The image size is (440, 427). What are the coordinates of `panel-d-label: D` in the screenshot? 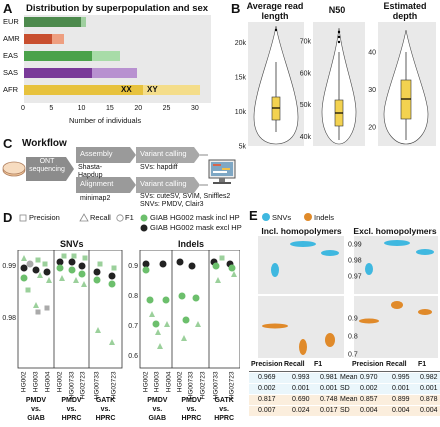 It's located at (8, 217).